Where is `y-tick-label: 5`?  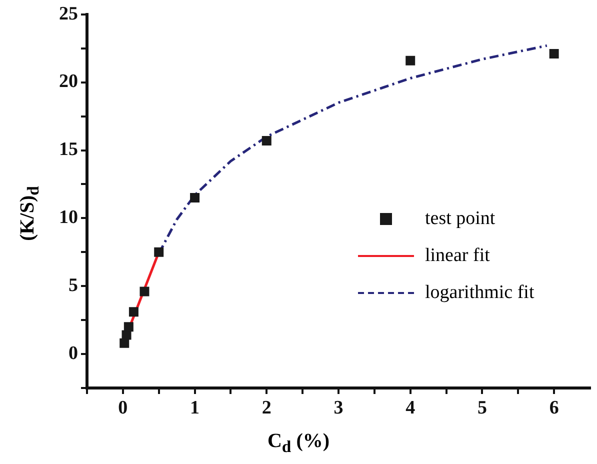
y-tick-label: 5 is located at coordinates (73, 285).